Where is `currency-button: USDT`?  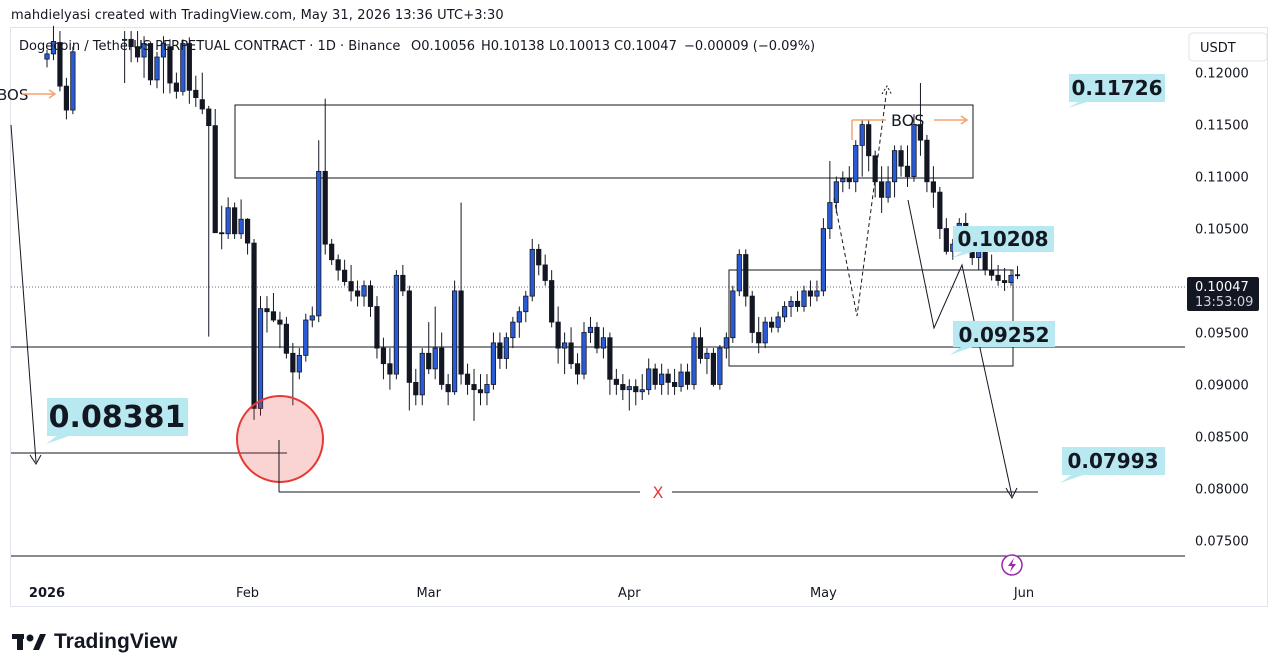
currency-button: USDT is located at coordinates (1228, 47).